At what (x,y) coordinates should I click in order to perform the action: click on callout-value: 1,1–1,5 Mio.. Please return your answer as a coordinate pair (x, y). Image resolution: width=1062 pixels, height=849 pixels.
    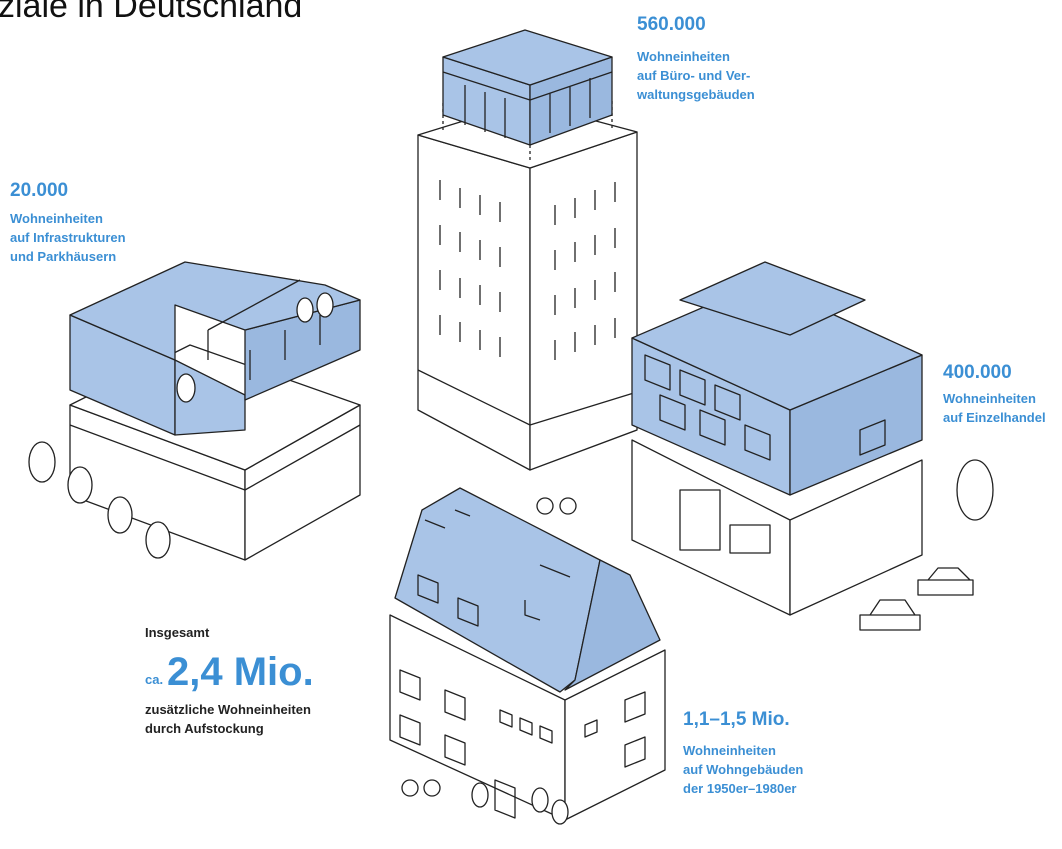
    Looking at the image, I should click on (736, 719).